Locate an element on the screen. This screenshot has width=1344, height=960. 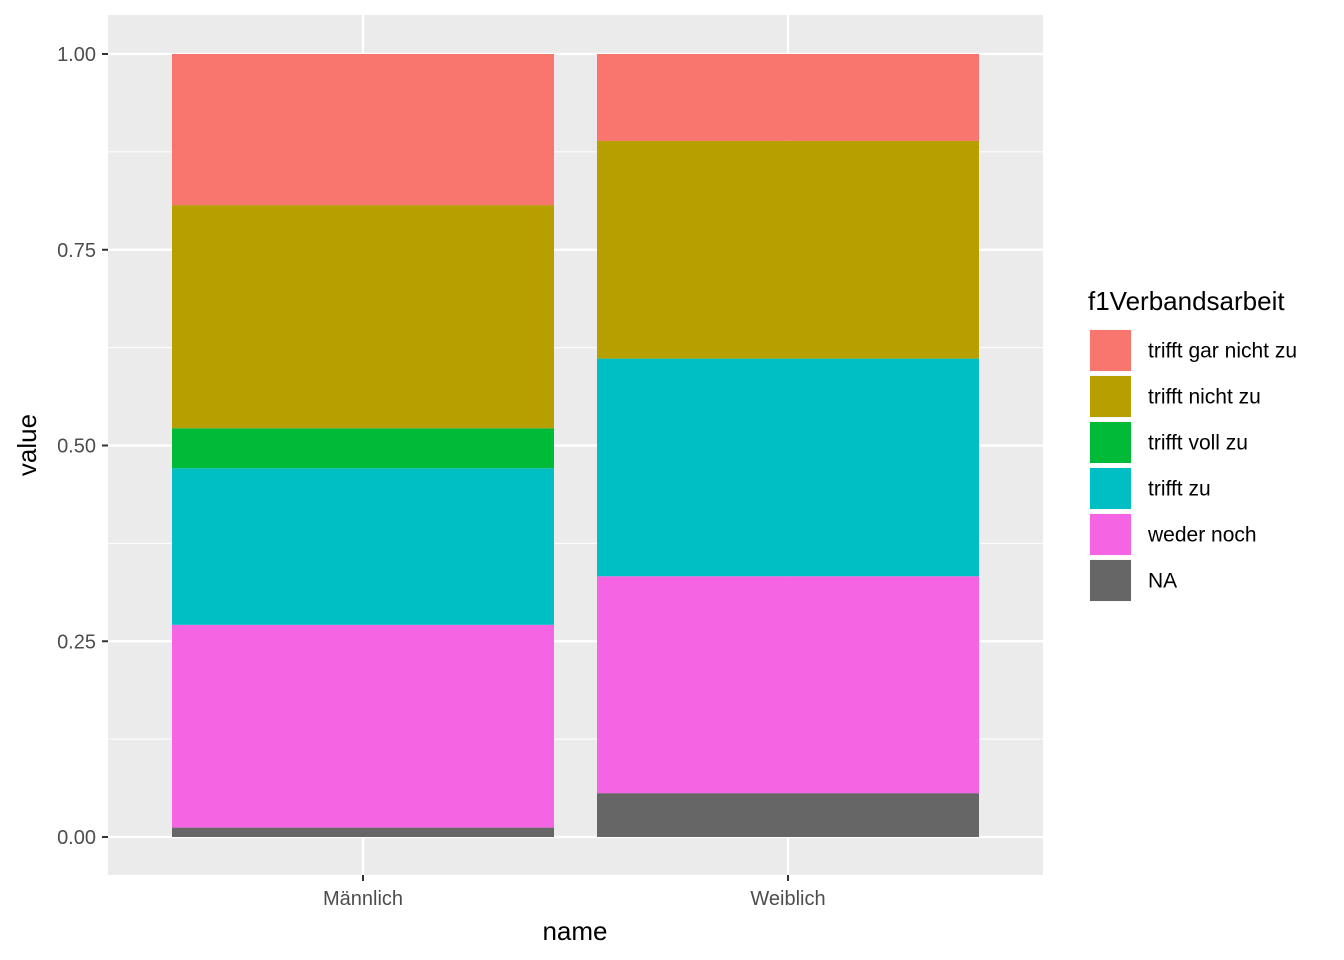
y-axis: 0.00 0.25 0.50 0.75 1.00 is located at coordinates (82, 446).